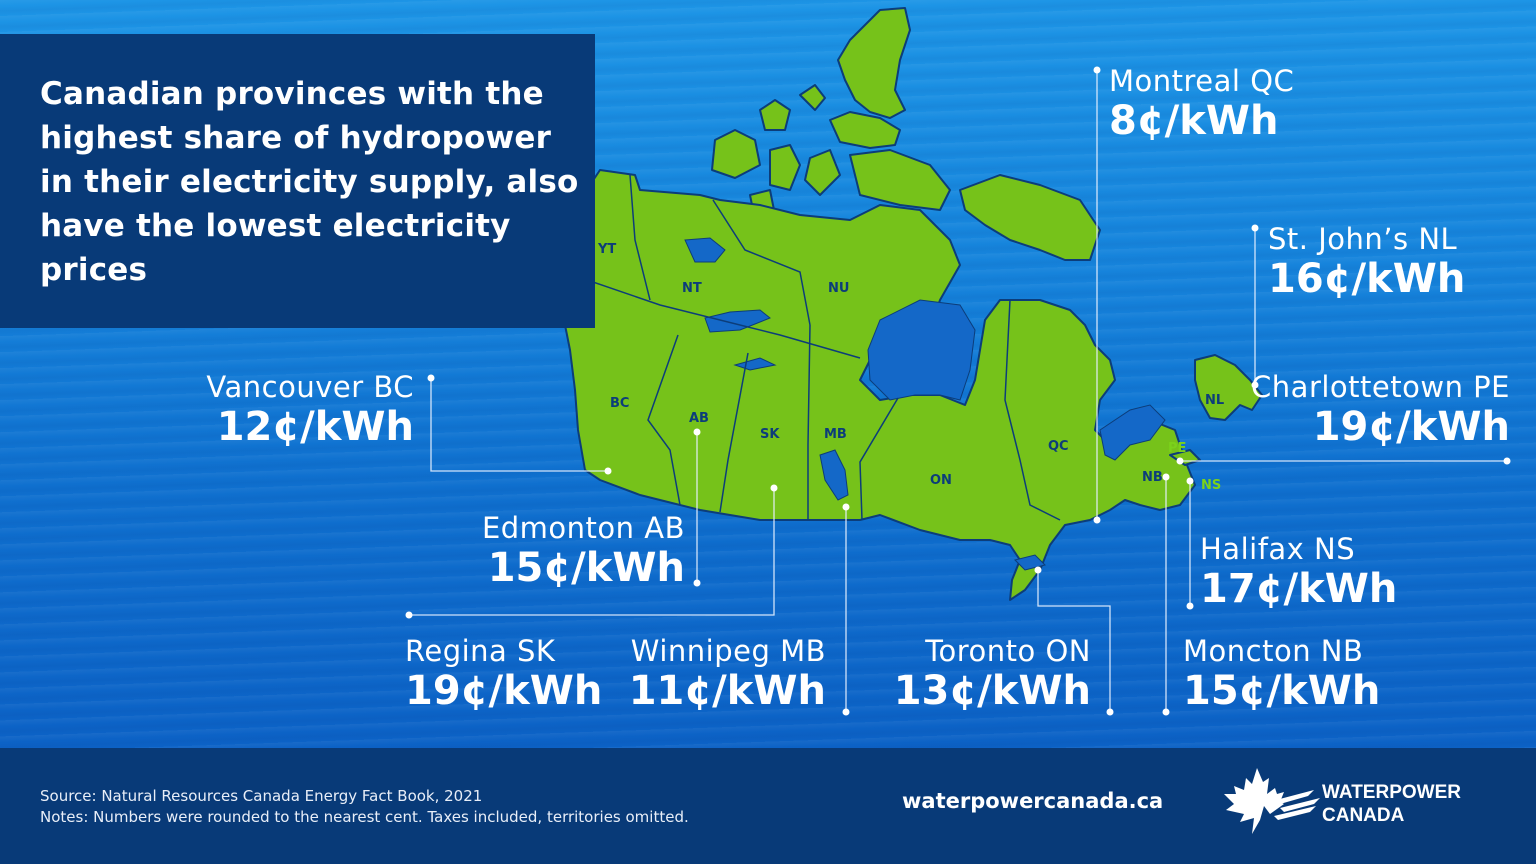  I want to click on city-name: Vancouver BC, so click(310, 387).